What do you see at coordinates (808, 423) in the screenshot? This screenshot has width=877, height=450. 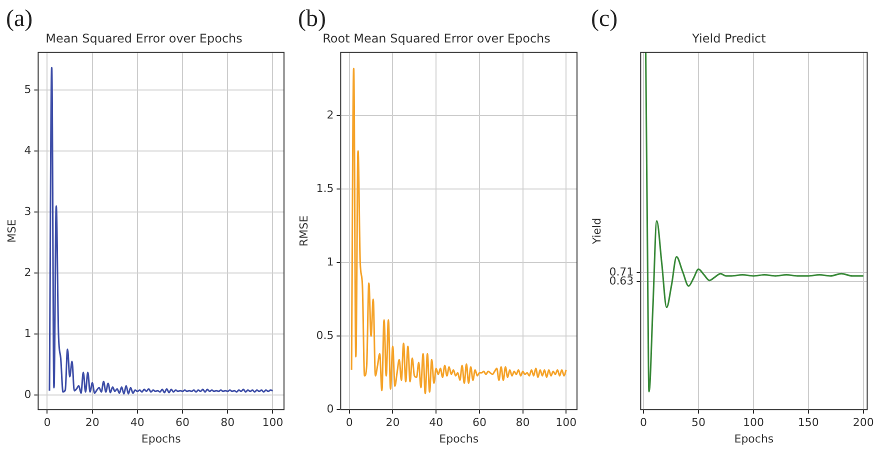 I see `x-tick-label: 150` at bounding box center [808, 423].